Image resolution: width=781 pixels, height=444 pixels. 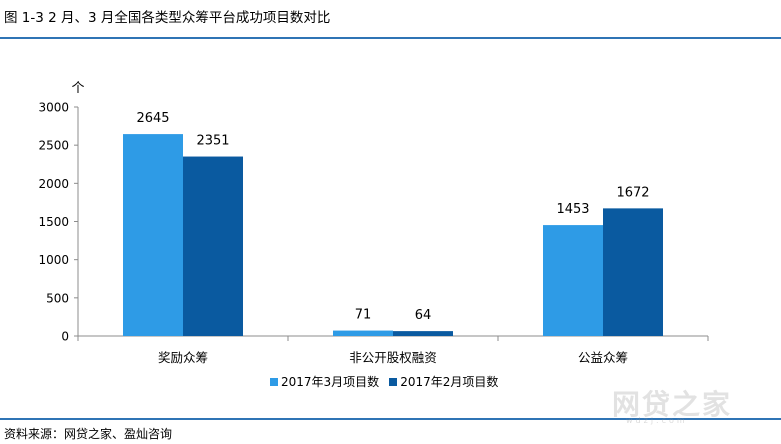 What do you see at coordinates (65, 337) in the screenshot?
I see `y-tick-label: 0` at bounding box center [65, 337].